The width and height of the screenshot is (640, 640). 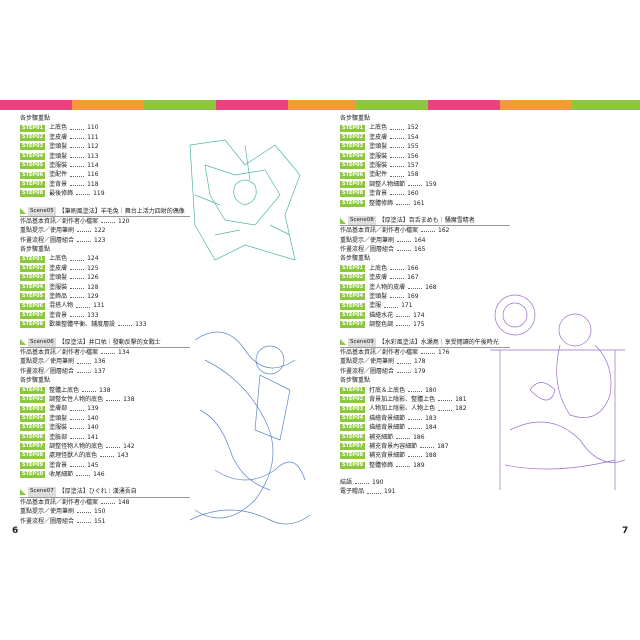 I want to click on toc-text: 調整怪物人物的底色, so click(x=76, y=446).